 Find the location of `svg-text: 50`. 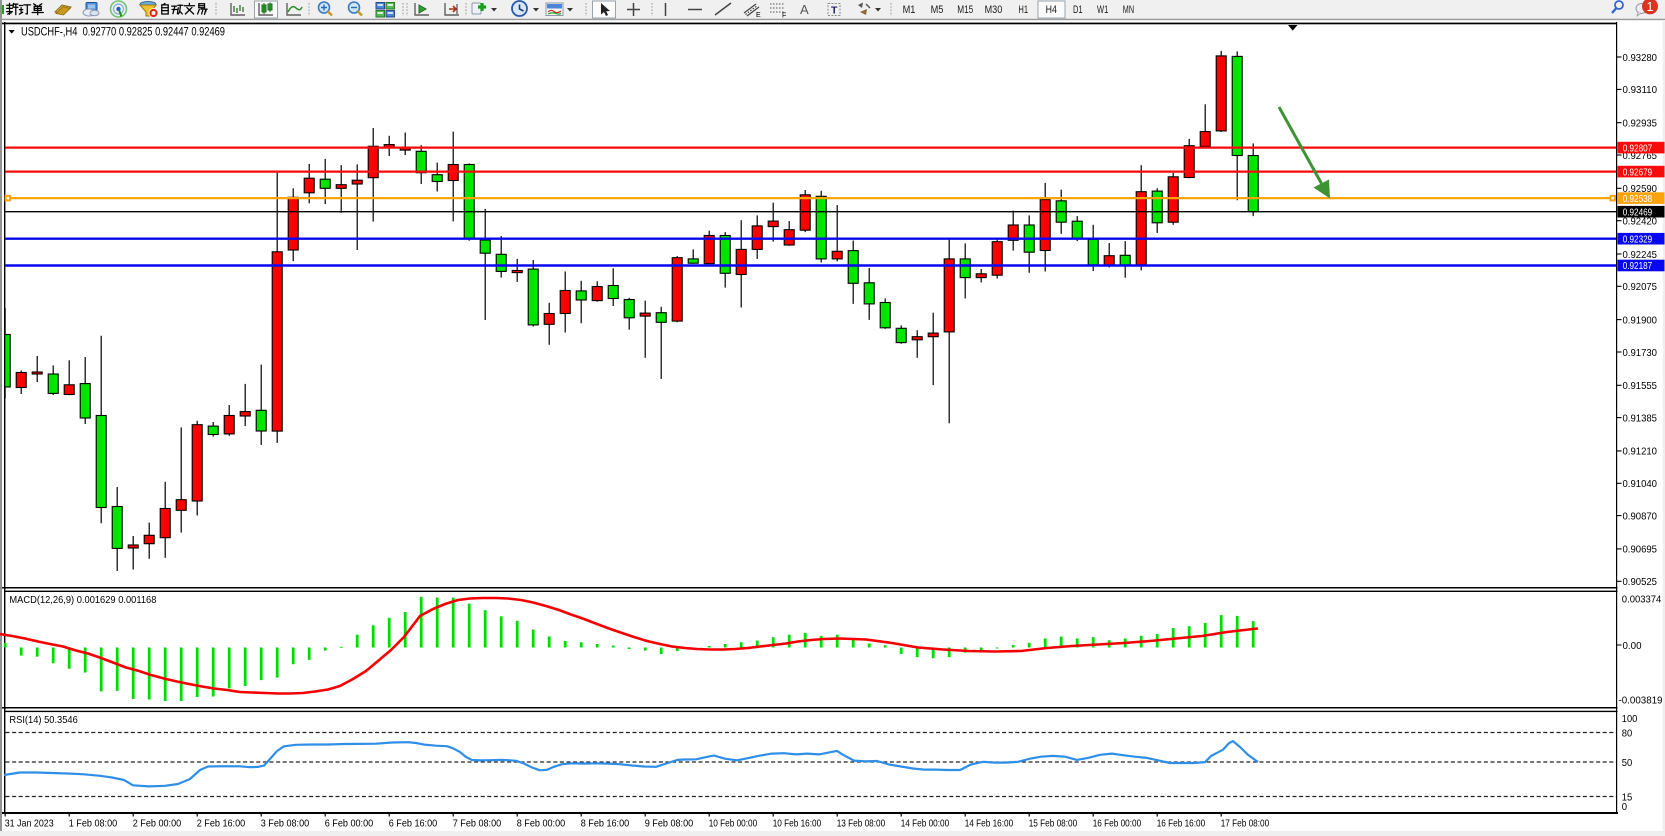

svg-text: 50 is located at coordinates (1627, 763).